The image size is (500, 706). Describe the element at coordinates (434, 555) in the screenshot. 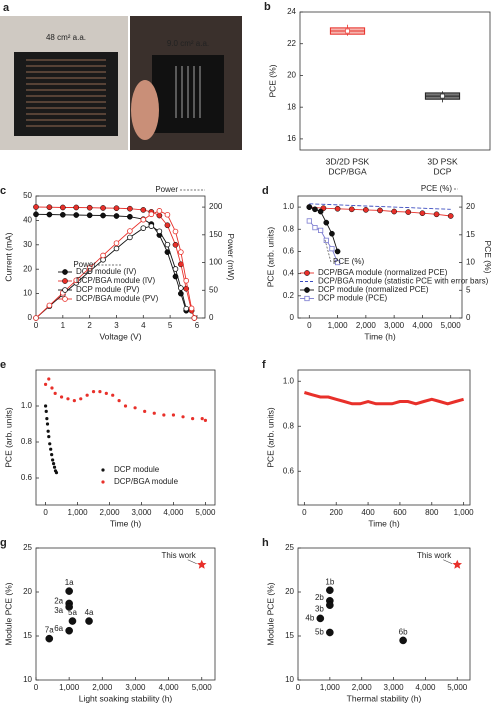

I see `point-label: This work` at that location.